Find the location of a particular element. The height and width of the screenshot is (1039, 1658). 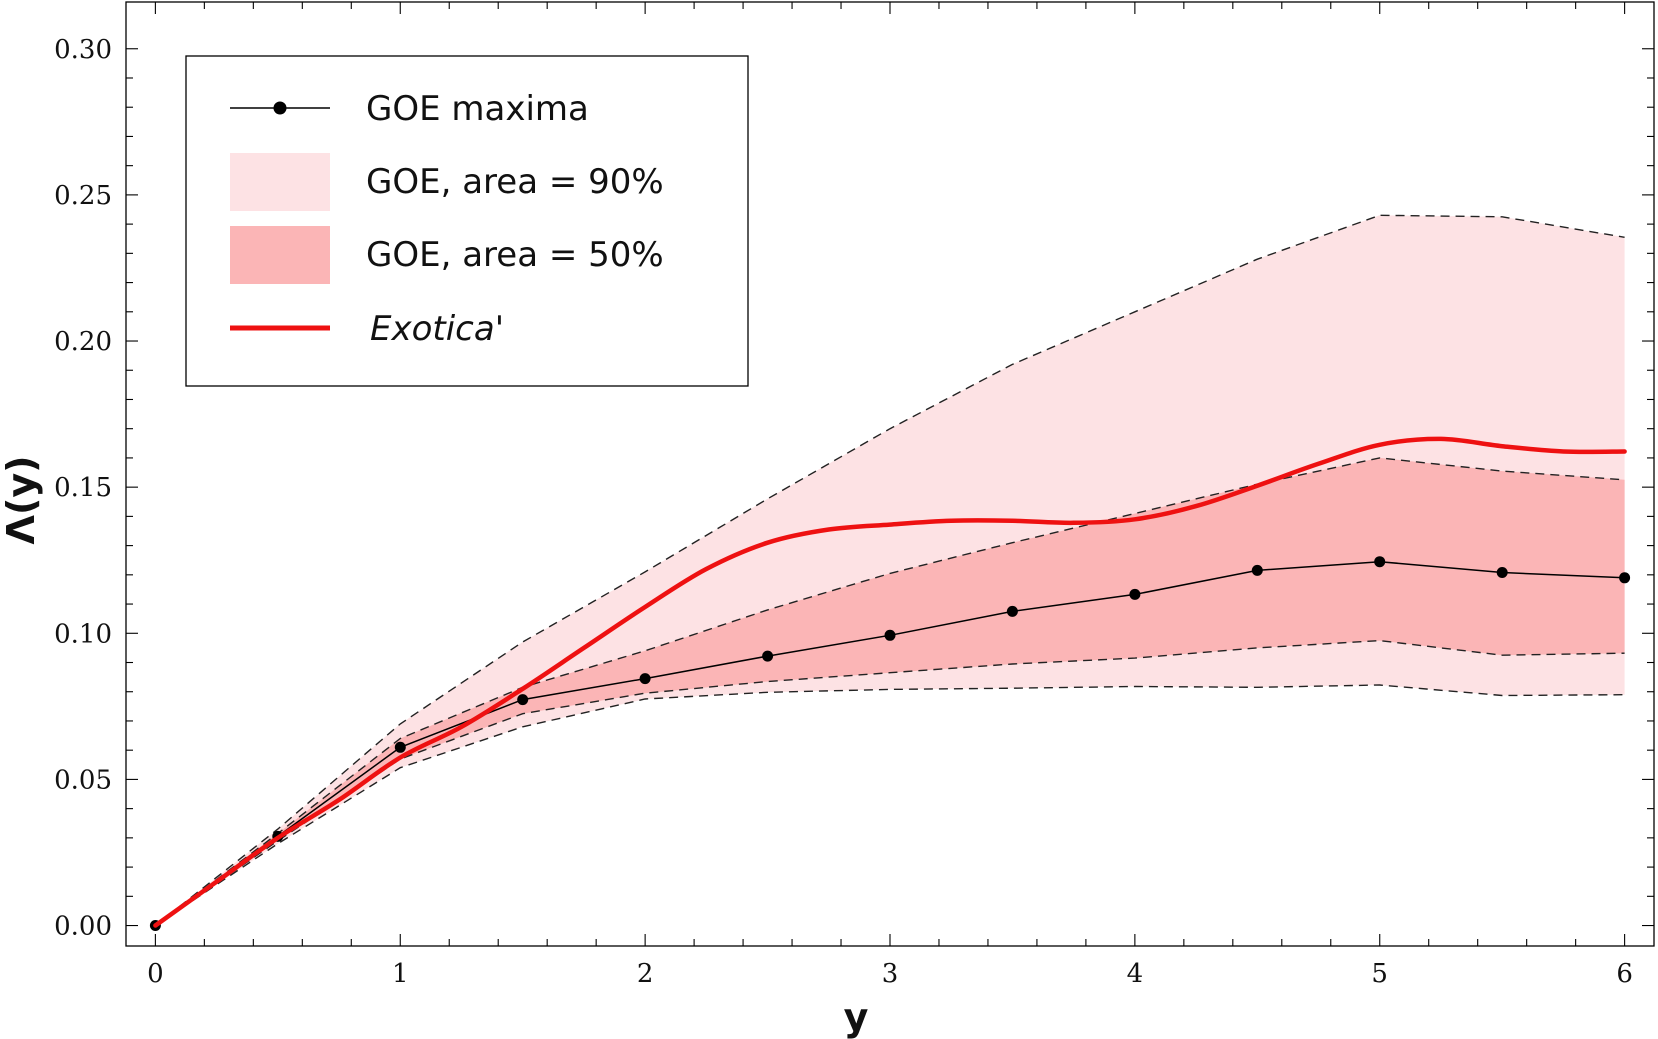

legend-label-band90: GOE, area = 90% is located at coordinates (515, 182).